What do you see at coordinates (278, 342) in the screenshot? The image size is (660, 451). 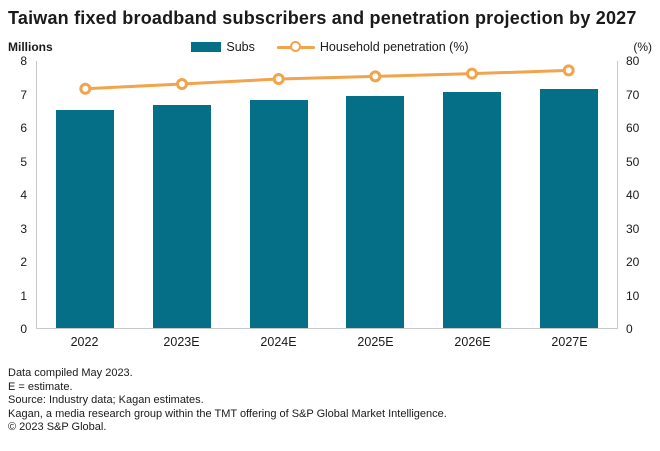 I see `x-axis-tick-label: 2024E` at bounding box center [278, 342].